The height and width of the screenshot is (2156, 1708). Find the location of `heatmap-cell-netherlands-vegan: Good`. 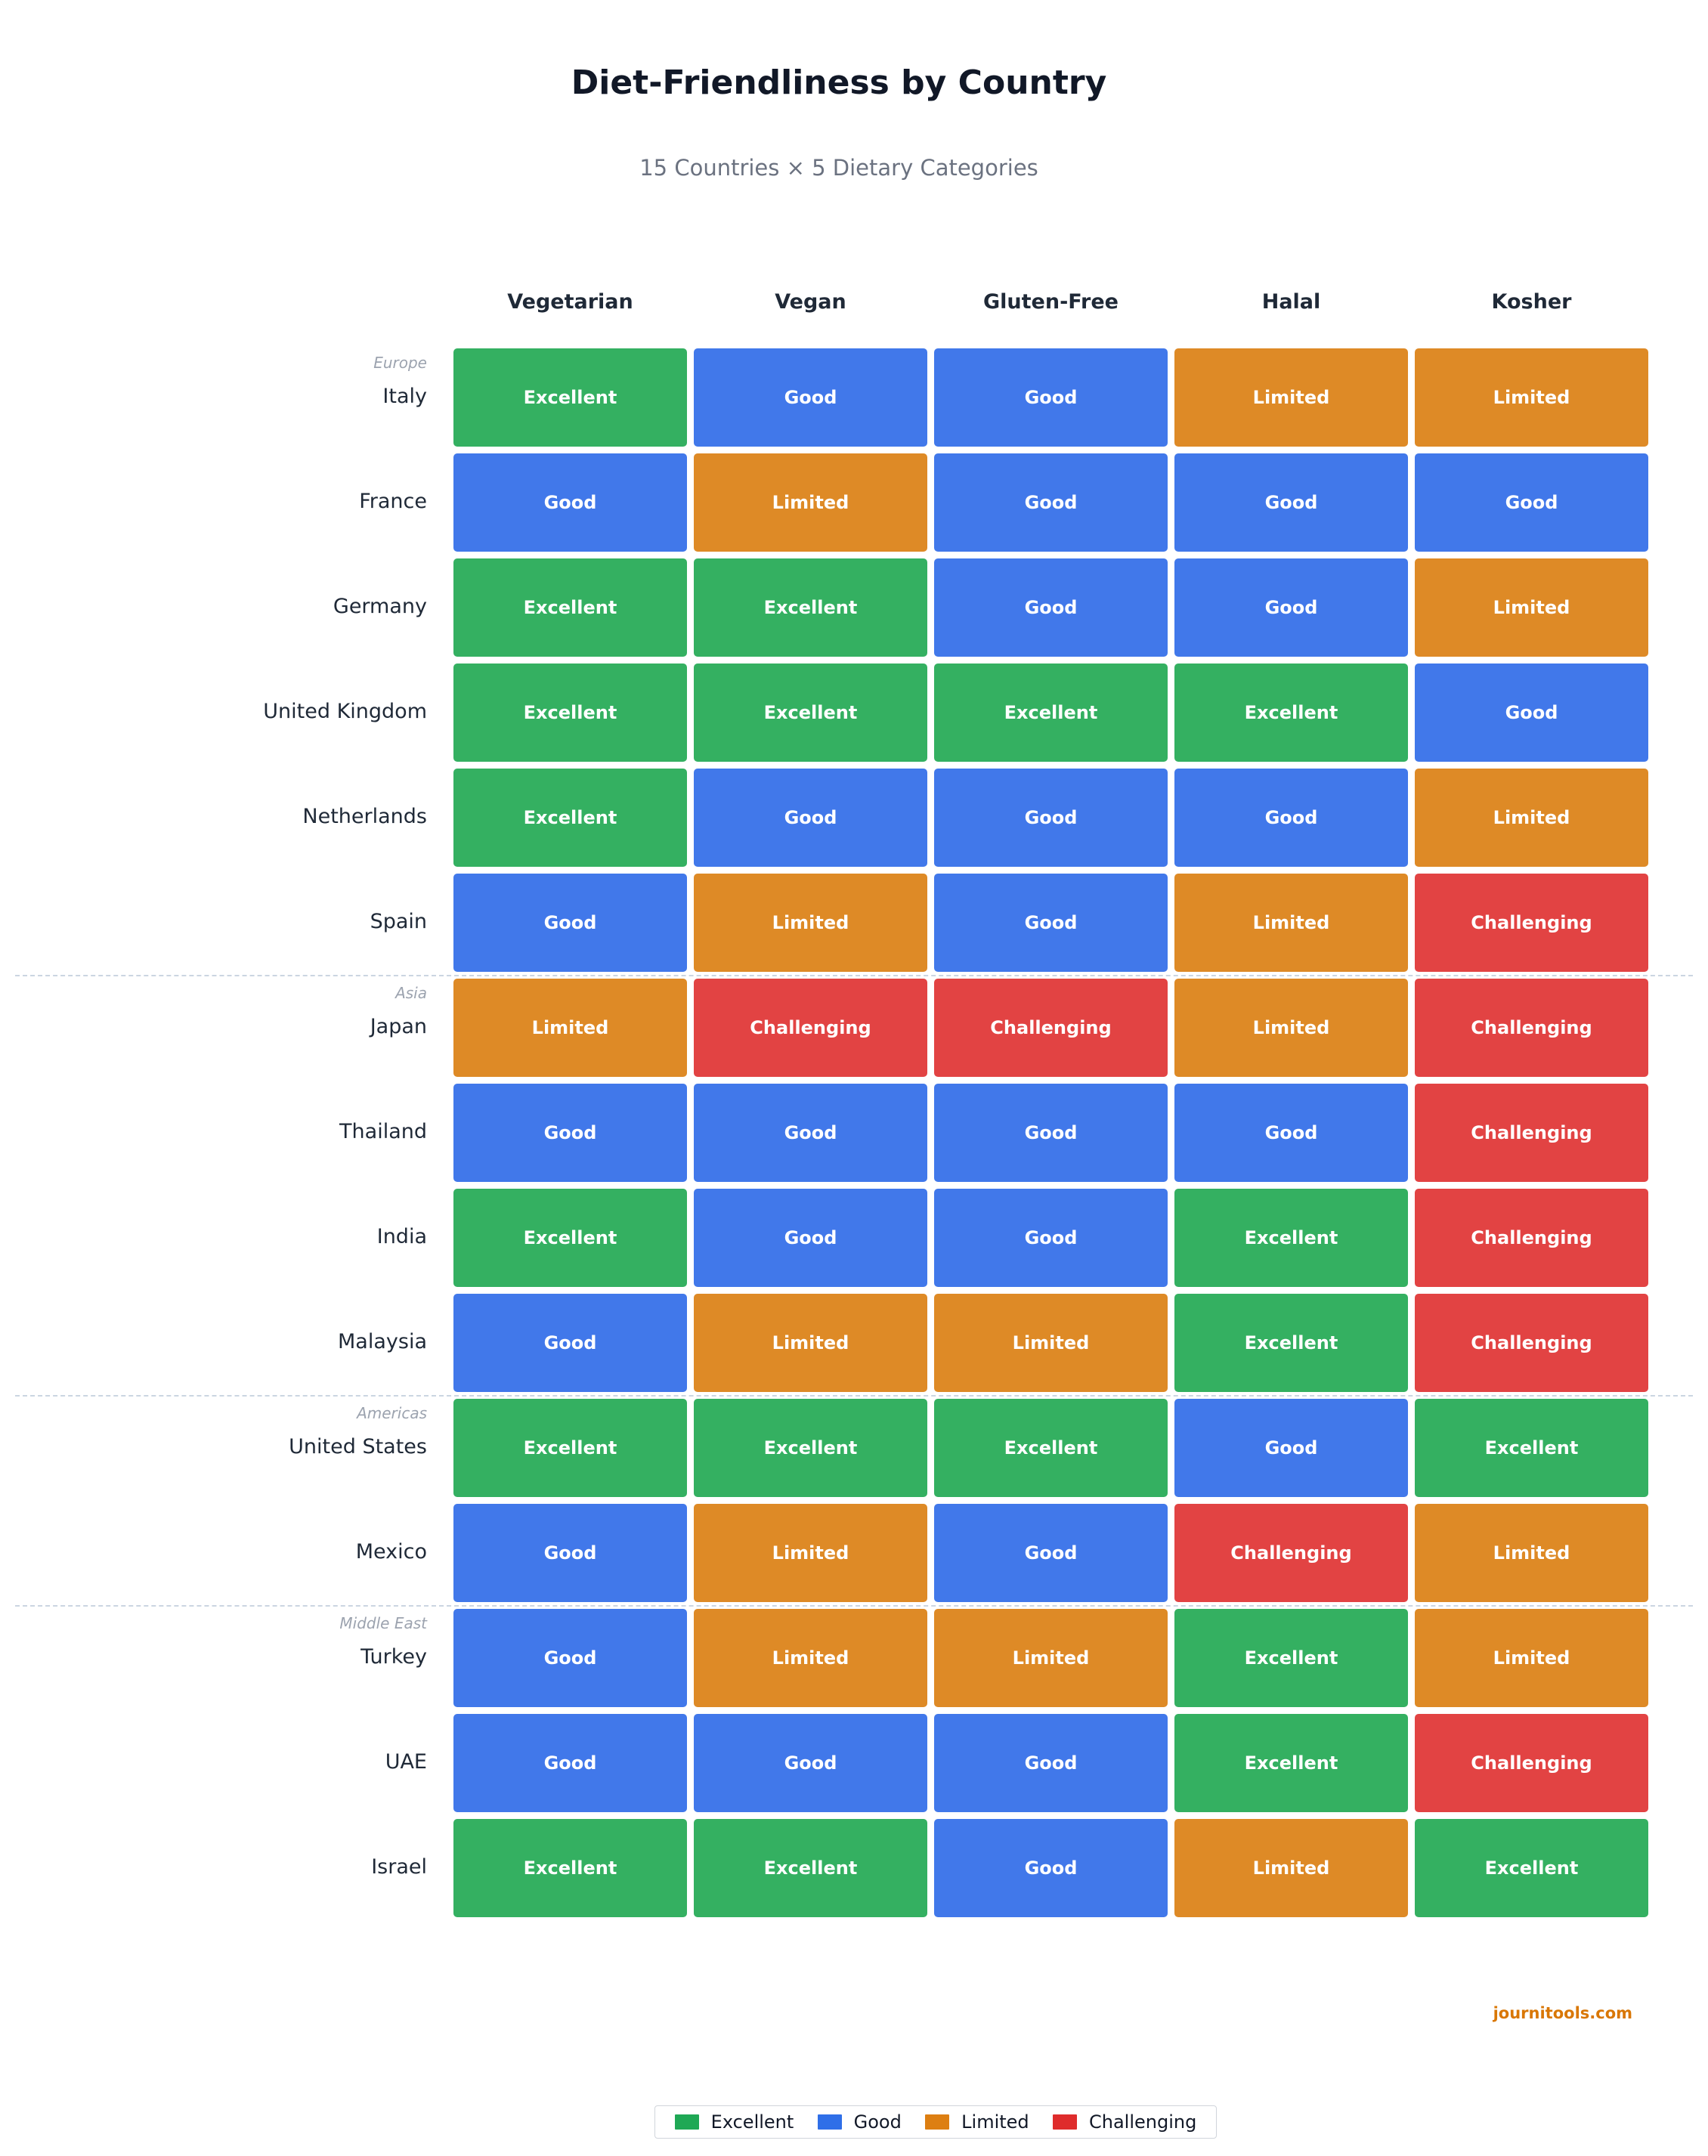

heatmap-cell-netherlands-vegan: Good is located at coordinates (810, 818).